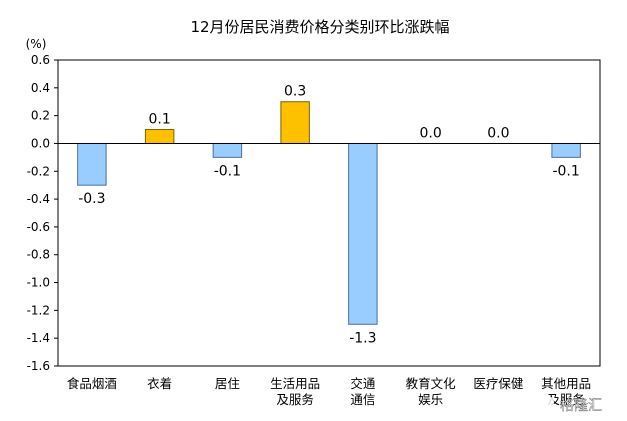 The height and width of the screenshot is (421, 627). I want to click on y-tick-label: -0.4, so click(38, 199).